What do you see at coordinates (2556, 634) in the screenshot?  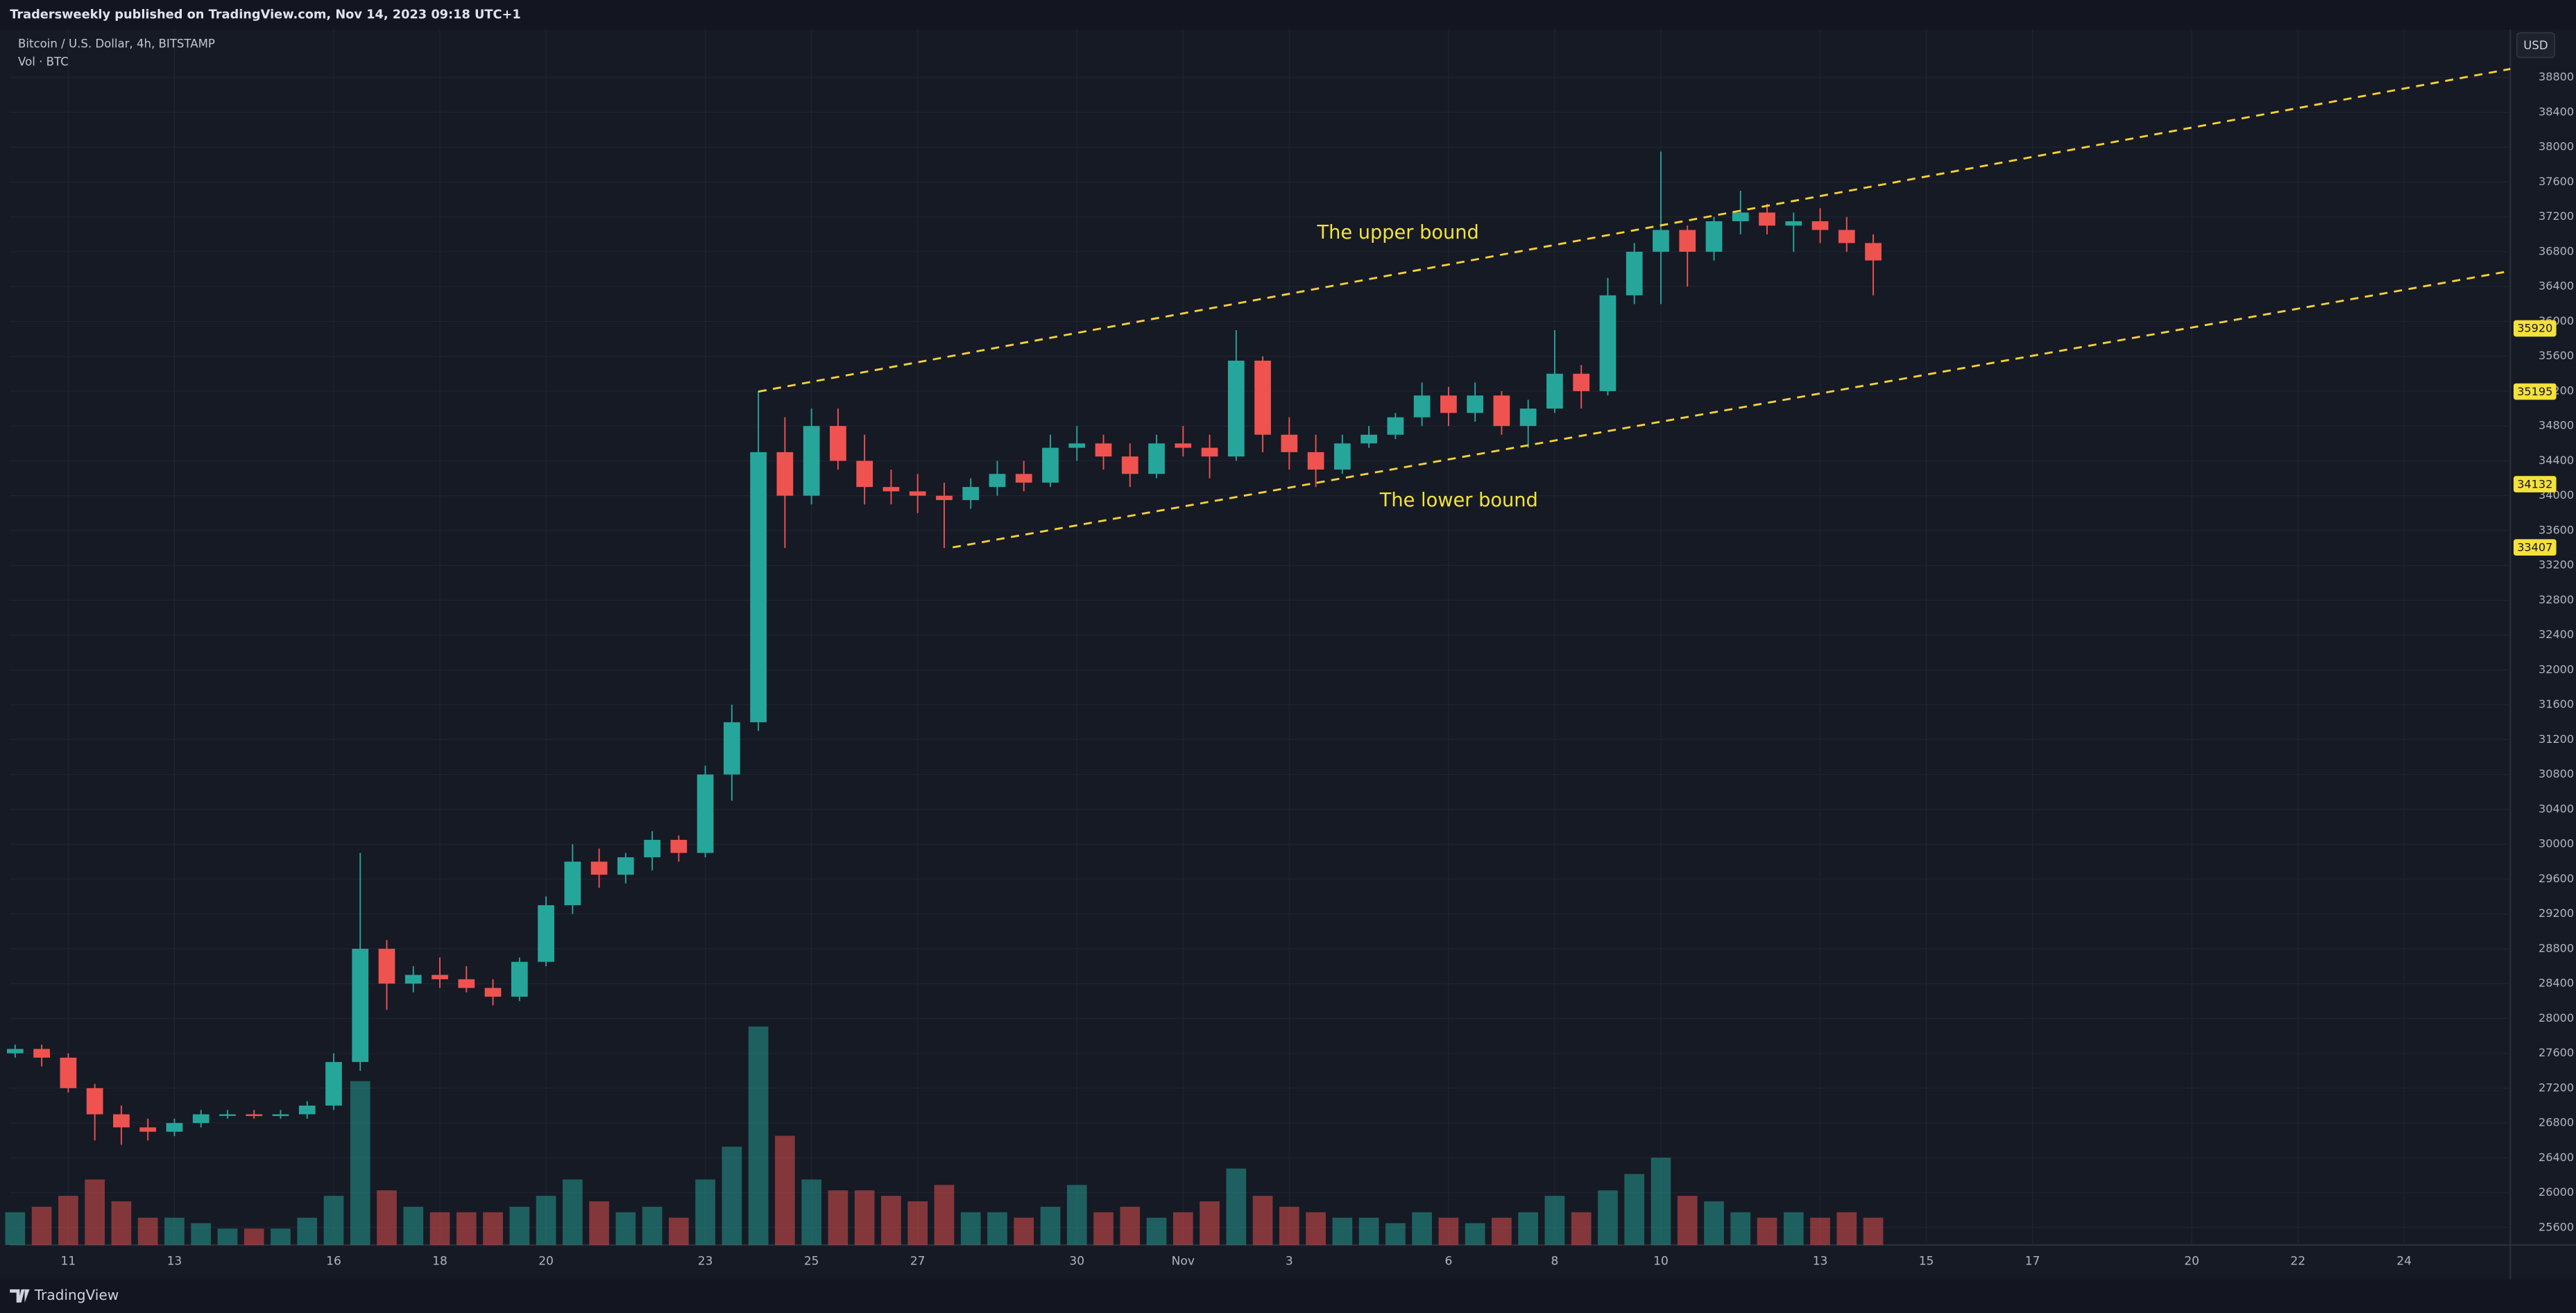 I see `y-tick-label: 32400` at bounding box center [2556, 634].